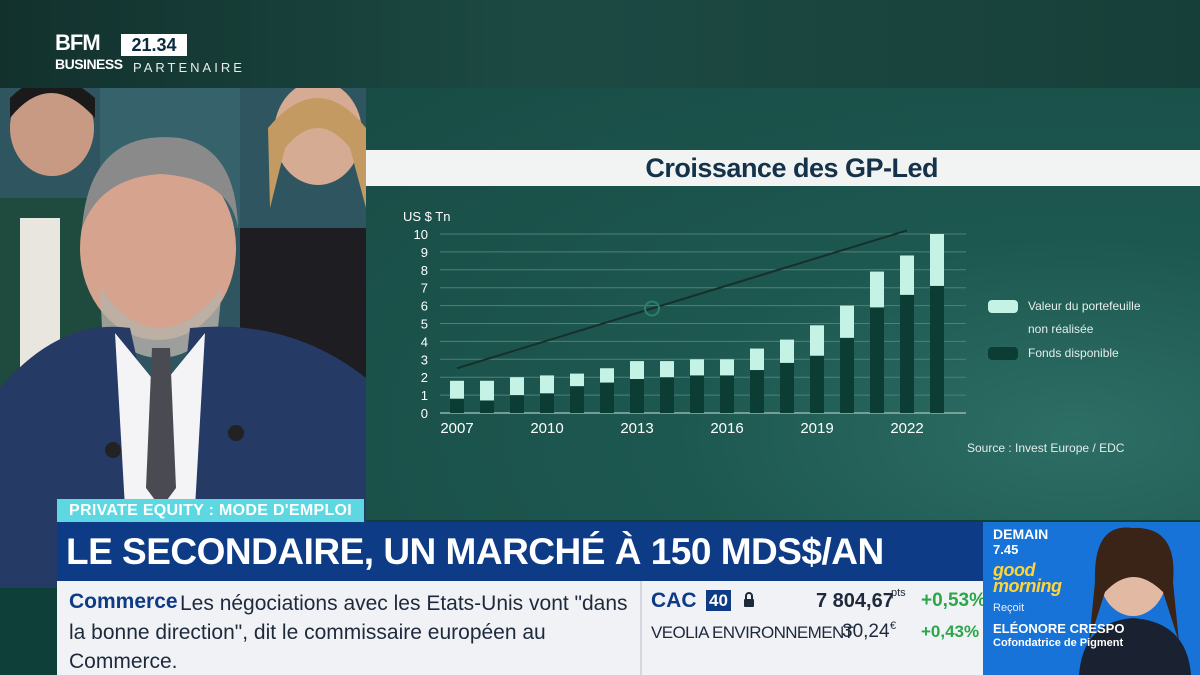 The image size is (1200, 675). Describe the element at coordinates (456, 428) in the screenshot. I see `x-tick-label: 2007` at that location.